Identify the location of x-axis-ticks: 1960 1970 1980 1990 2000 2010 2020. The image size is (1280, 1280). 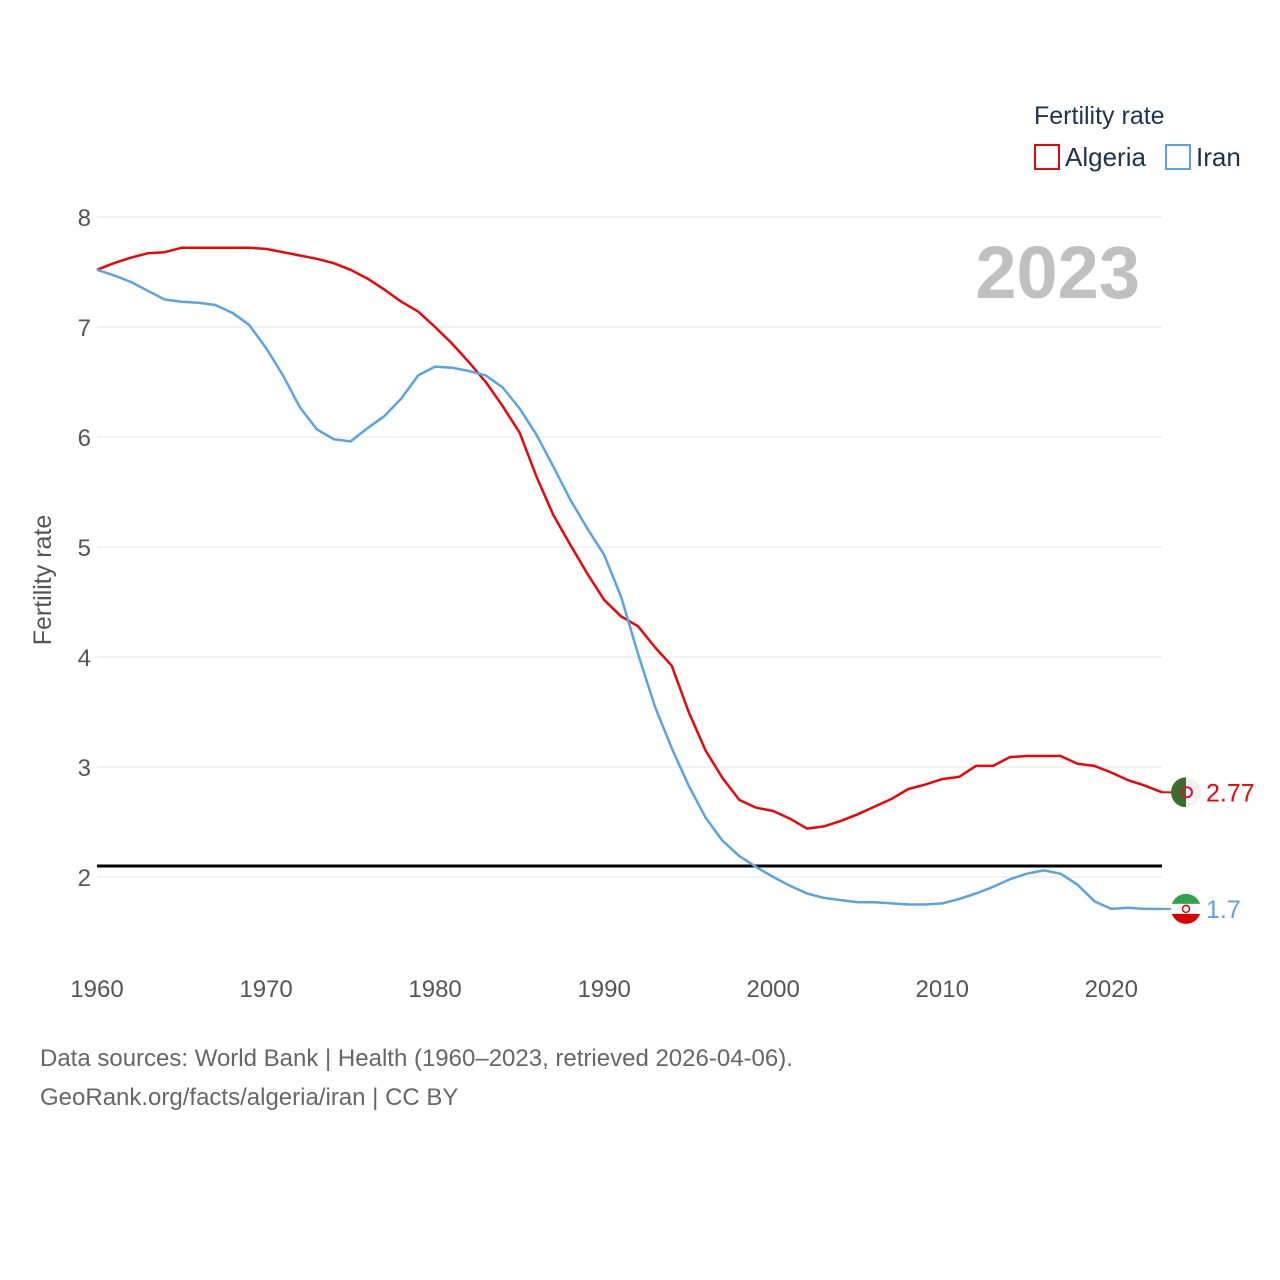
(604, 989).